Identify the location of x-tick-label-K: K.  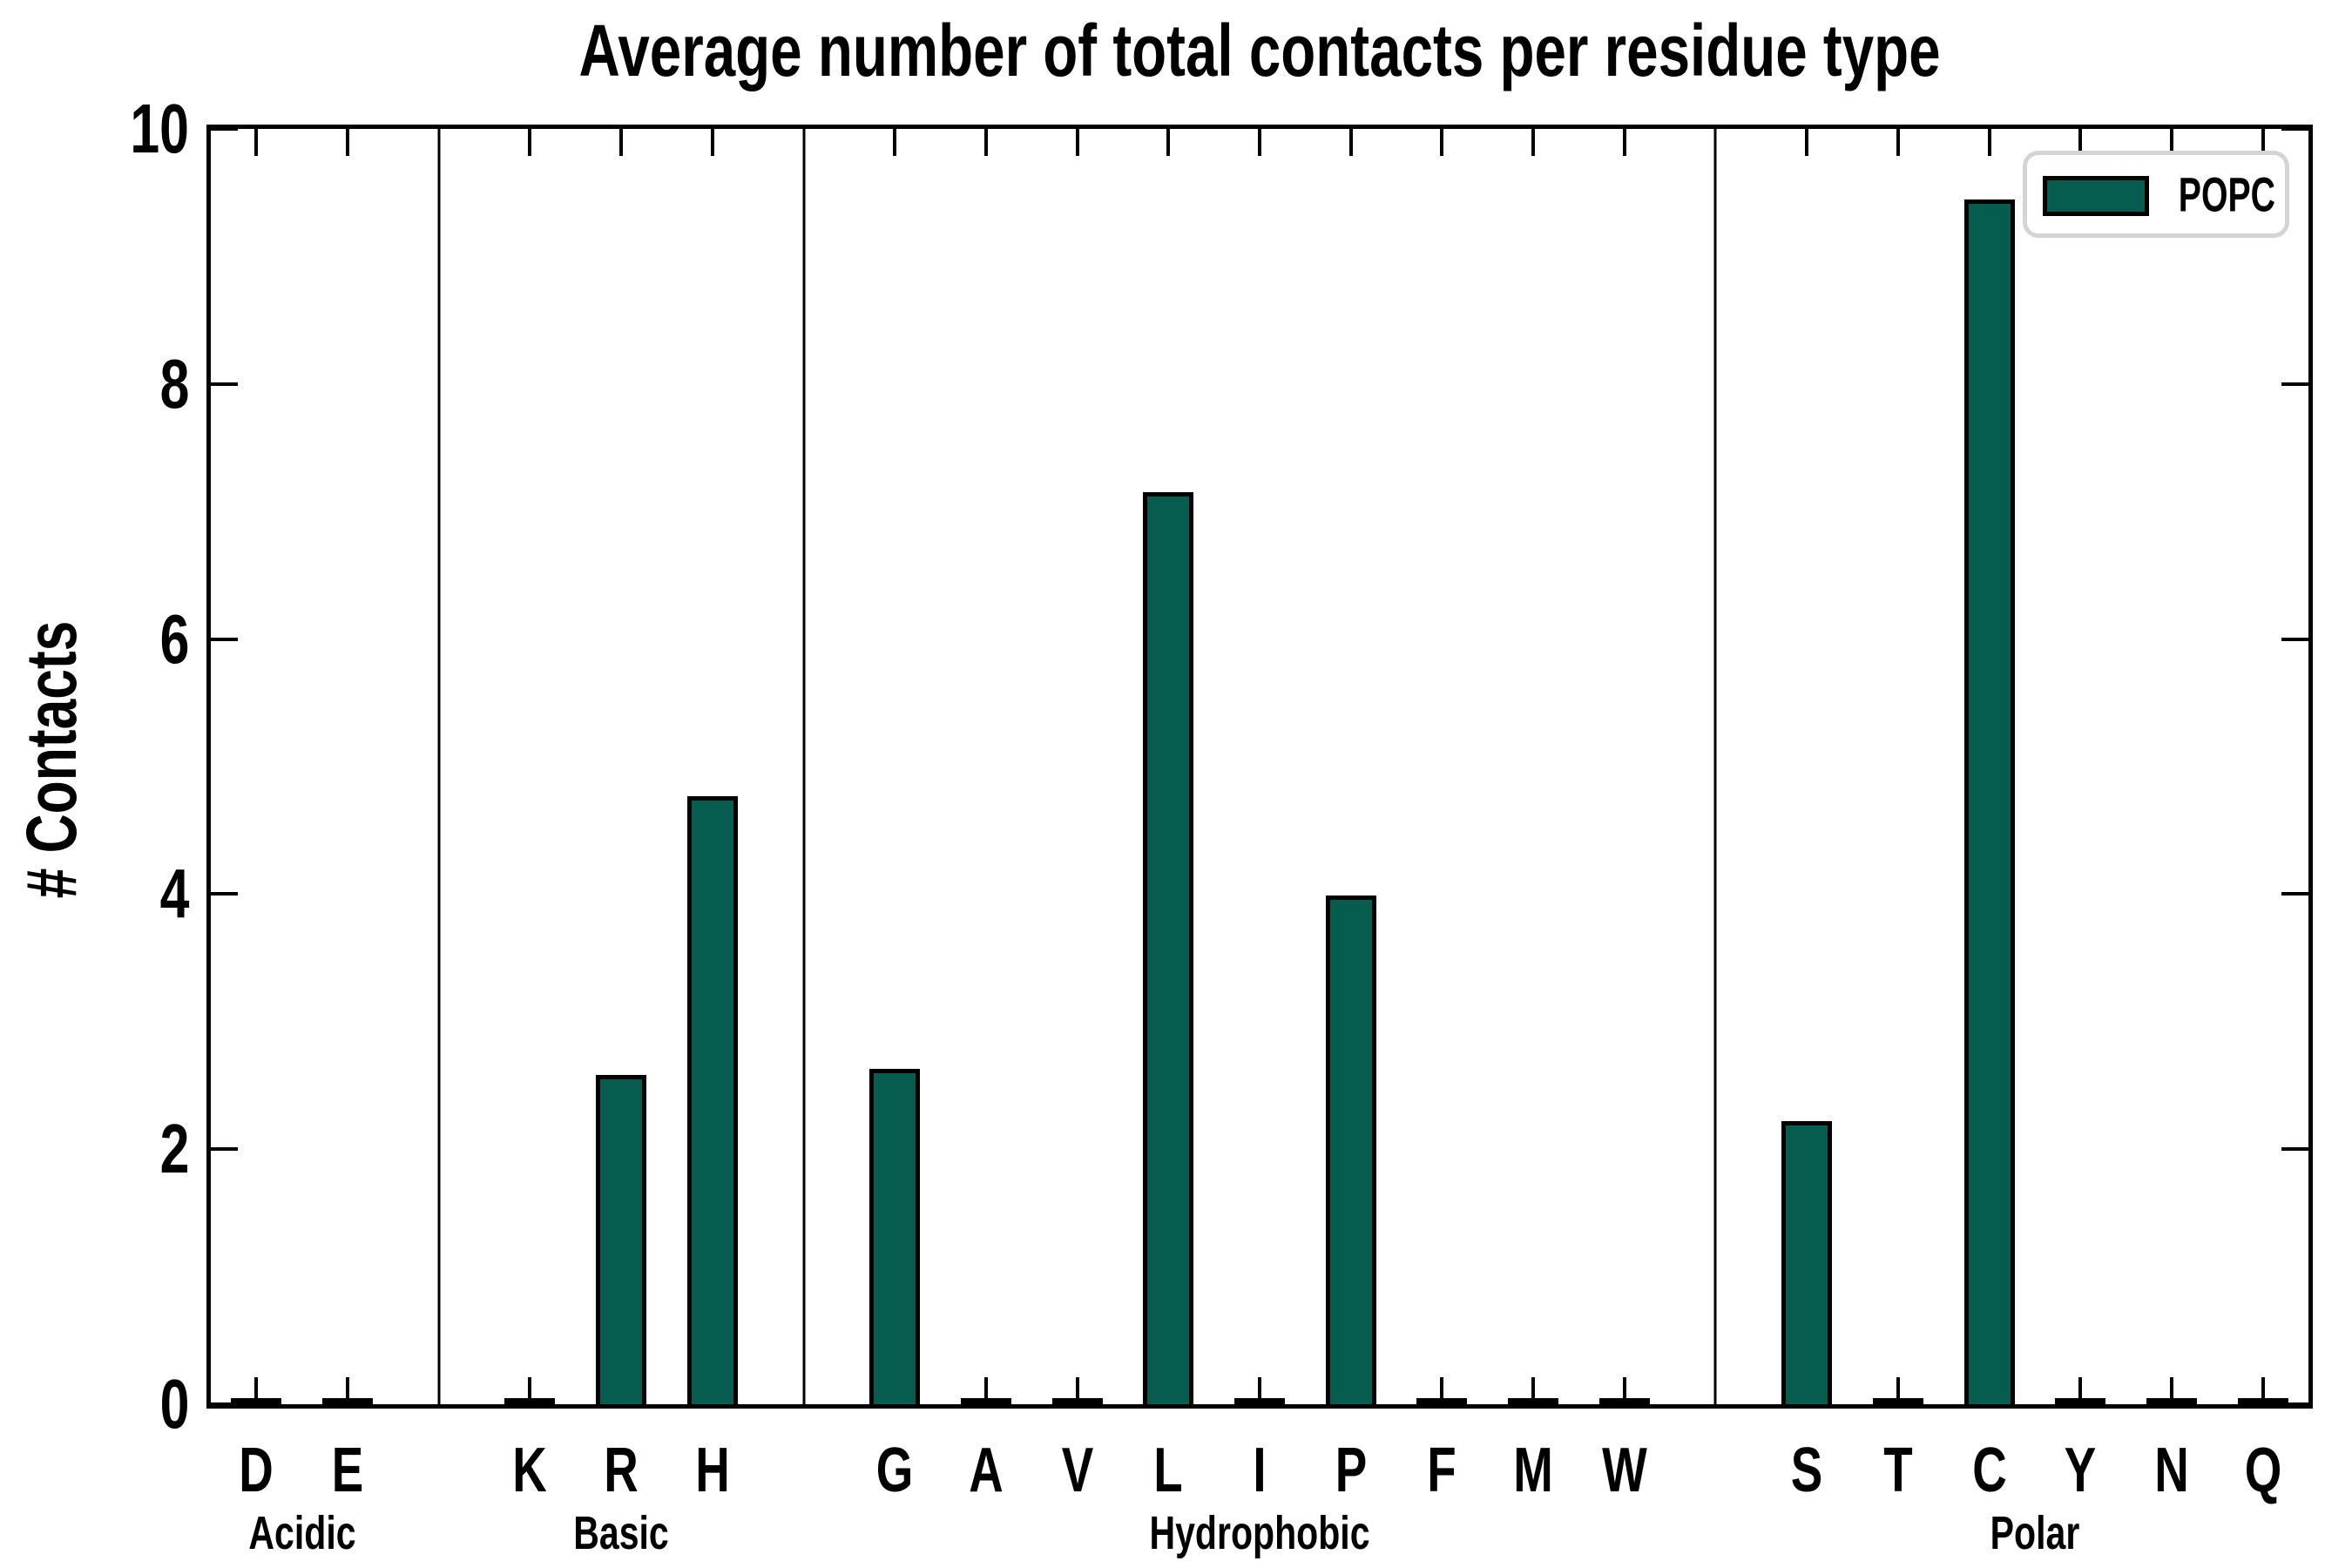
(530, 1470).